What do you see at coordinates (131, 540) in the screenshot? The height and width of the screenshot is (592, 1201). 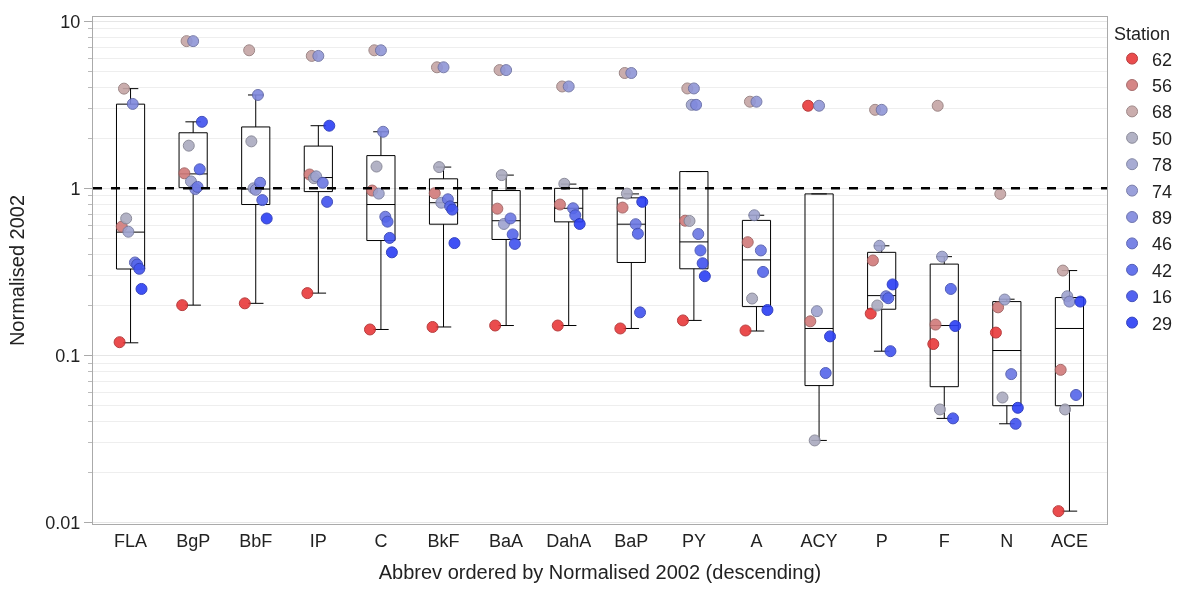 I see `x-tick-label: FLA` at bounding box center [131, 540].